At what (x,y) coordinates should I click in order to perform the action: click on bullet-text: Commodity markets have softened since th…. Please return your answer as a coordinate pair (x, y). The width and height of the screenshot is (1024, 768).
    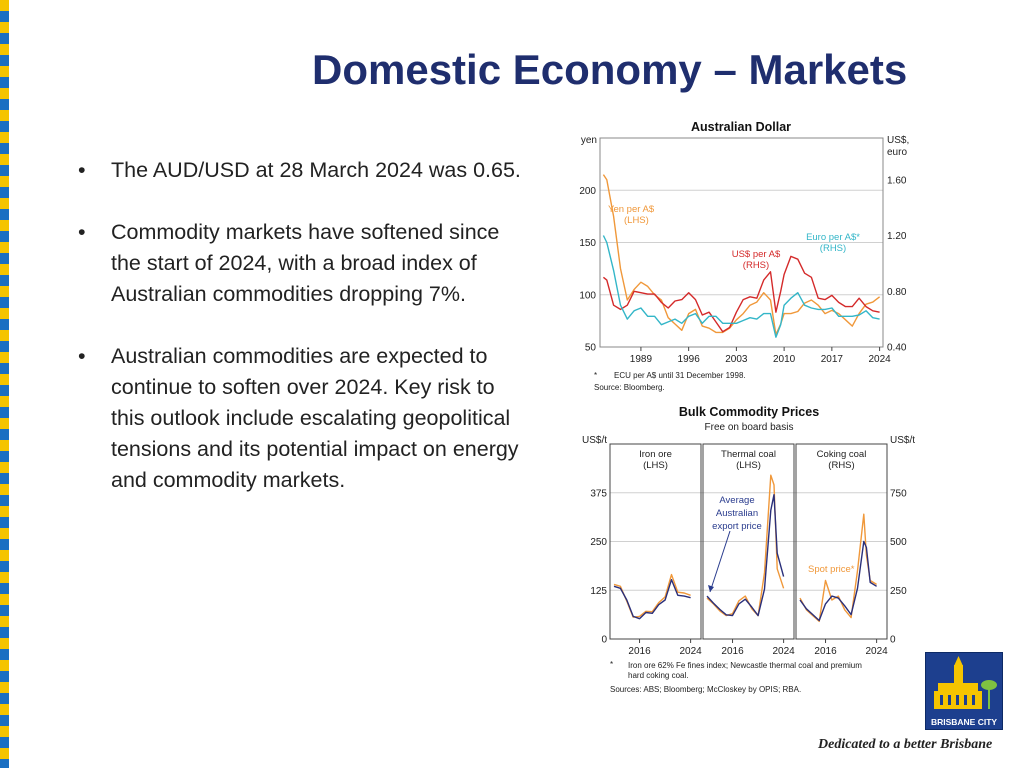
    Looking at the image, I should click on (305, 263).